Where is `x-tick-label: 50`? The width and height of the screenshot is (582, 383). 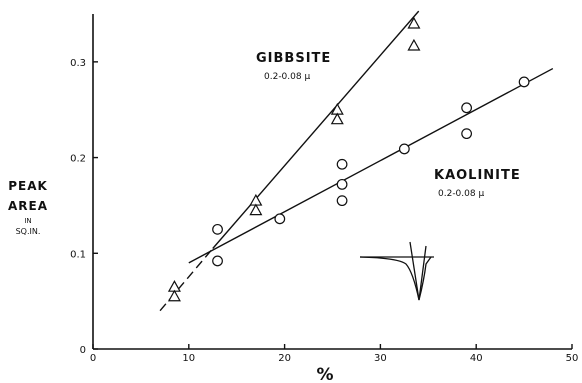 x-tick-label: 50 is located at coordinates (572, 358).